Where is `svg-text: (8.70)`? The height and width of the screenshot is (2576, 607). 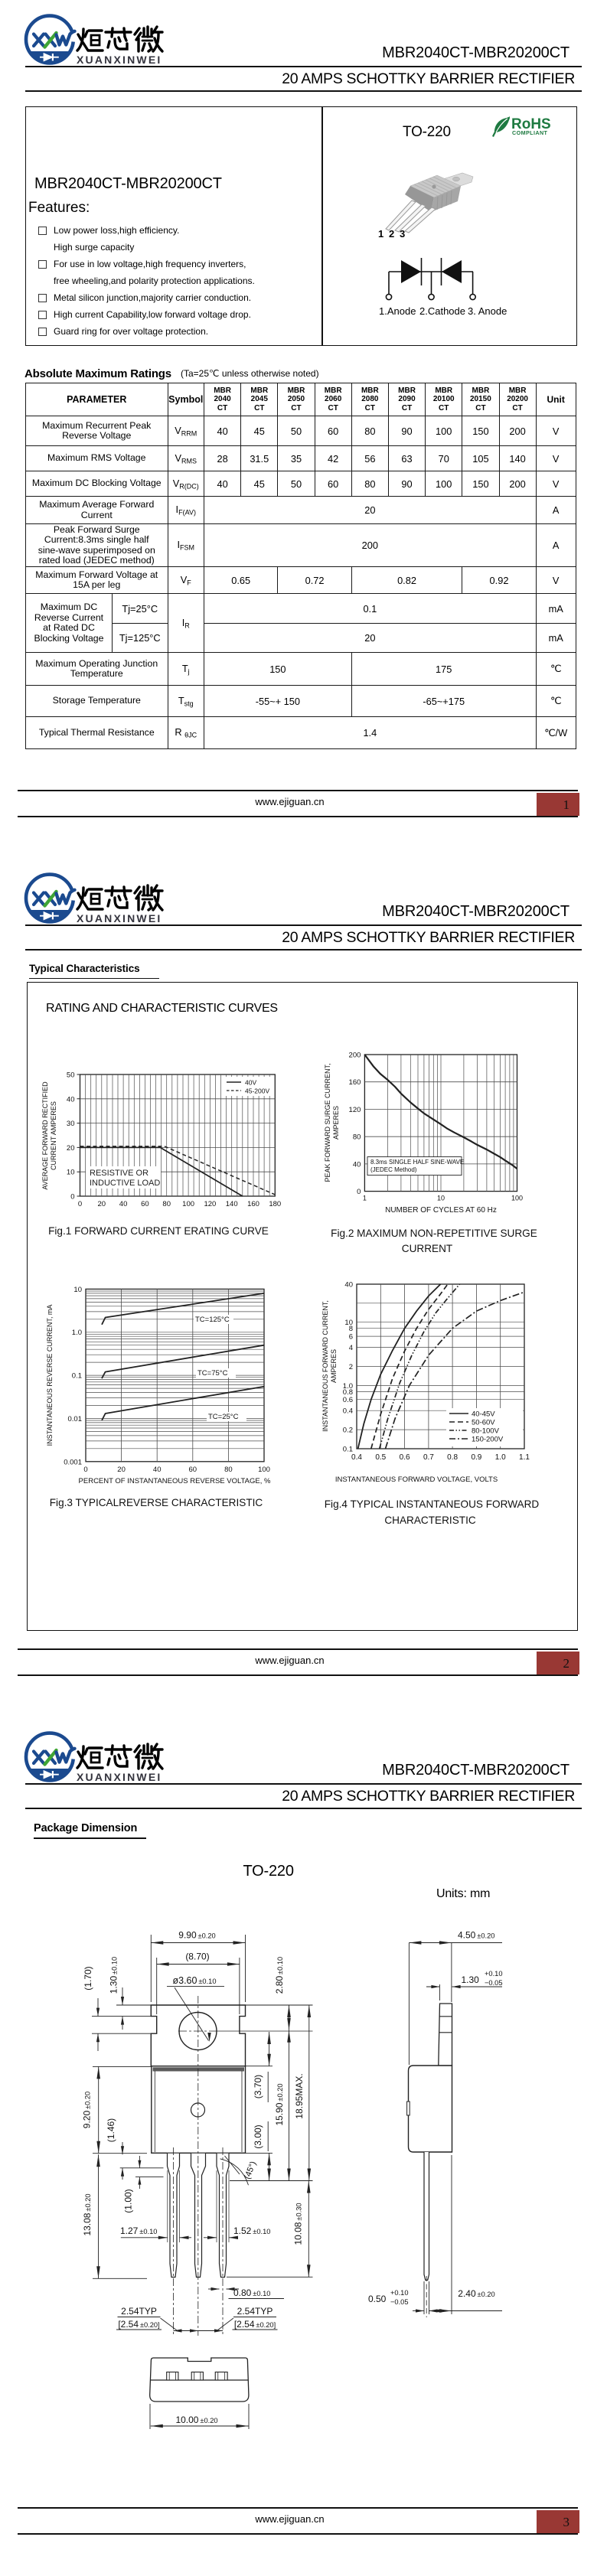
svg-text: (8.70) is located at coordinates (197, 1957).